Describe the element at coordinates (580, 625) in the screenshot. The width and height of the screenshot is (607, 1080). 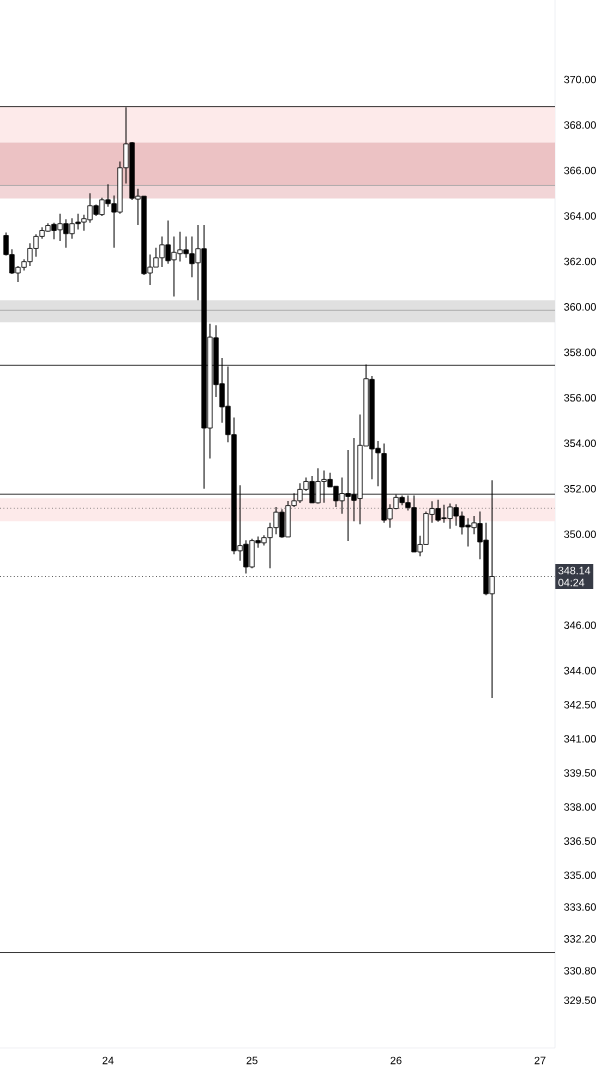
I see `y-tick-label: 346.00` at that location.